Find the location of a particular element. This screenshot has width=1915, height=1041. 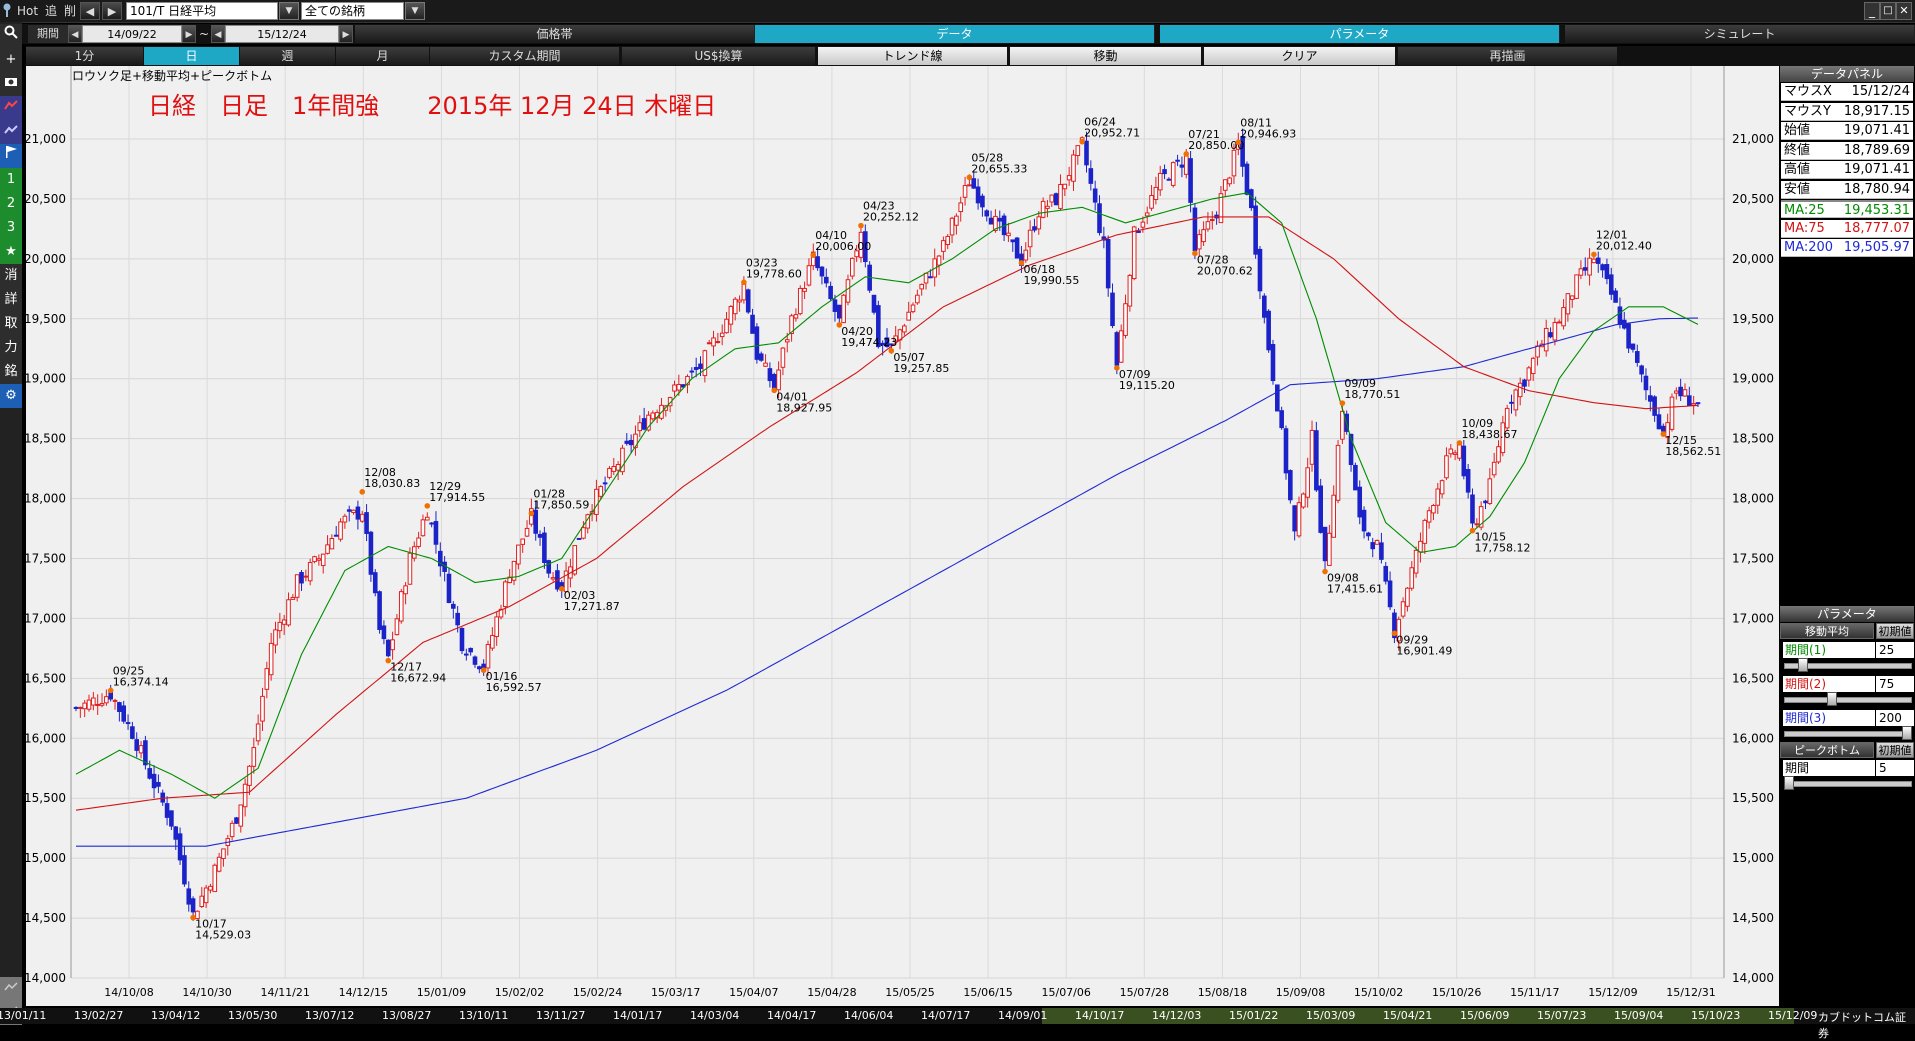

left-tool-13: 力 is located at coordinates (11, 348).